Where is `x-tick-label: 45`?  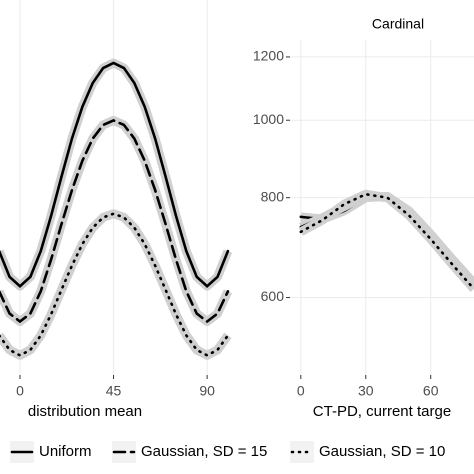
x-tick-label: 45 is located at coordinates (114, 391).